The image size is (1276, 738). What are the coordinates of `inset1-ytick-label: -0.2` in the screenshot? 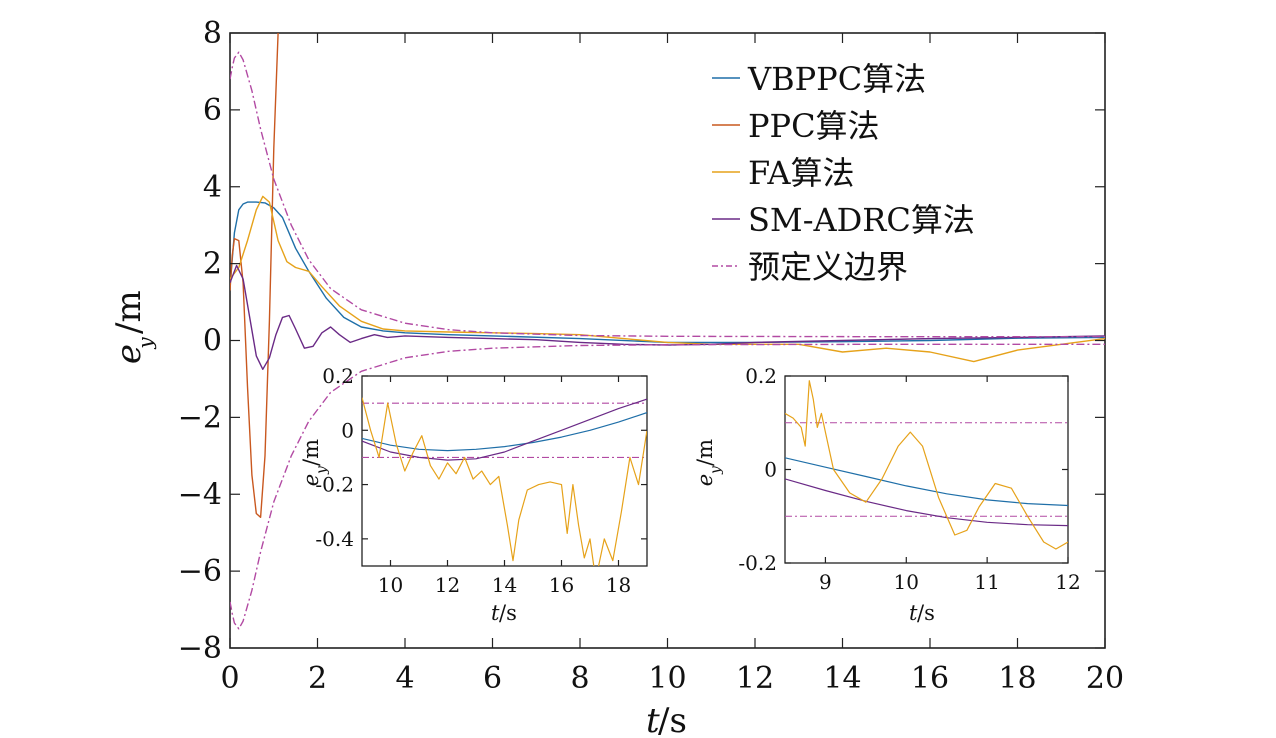 It's located at (334, 485).